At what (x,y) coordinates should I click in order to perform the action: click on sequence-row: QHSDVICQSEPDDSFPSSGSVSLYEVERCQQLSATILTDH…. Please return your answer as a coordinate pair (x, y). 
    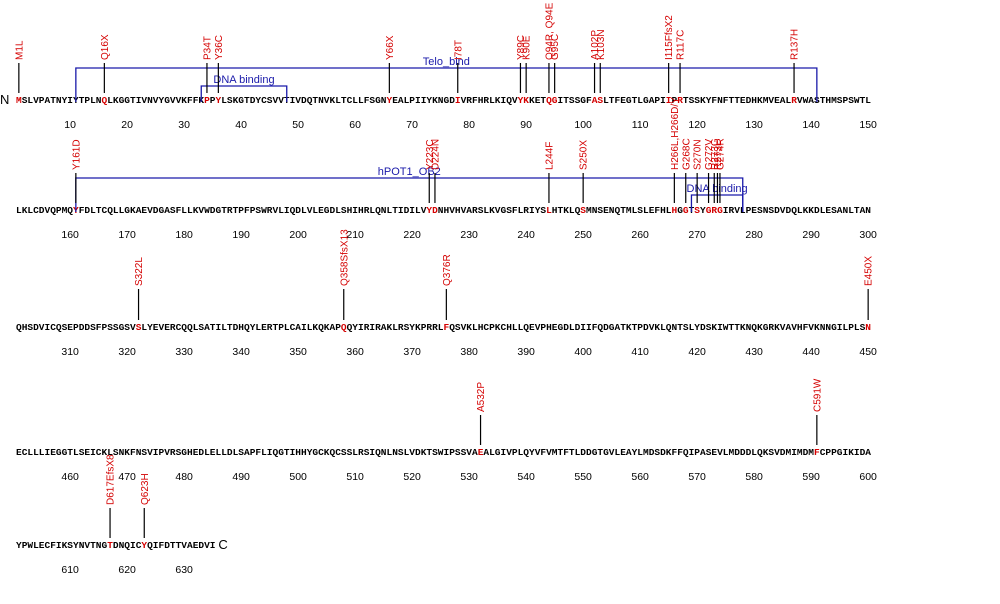
    Looking at the image, I should click on (443, 327).